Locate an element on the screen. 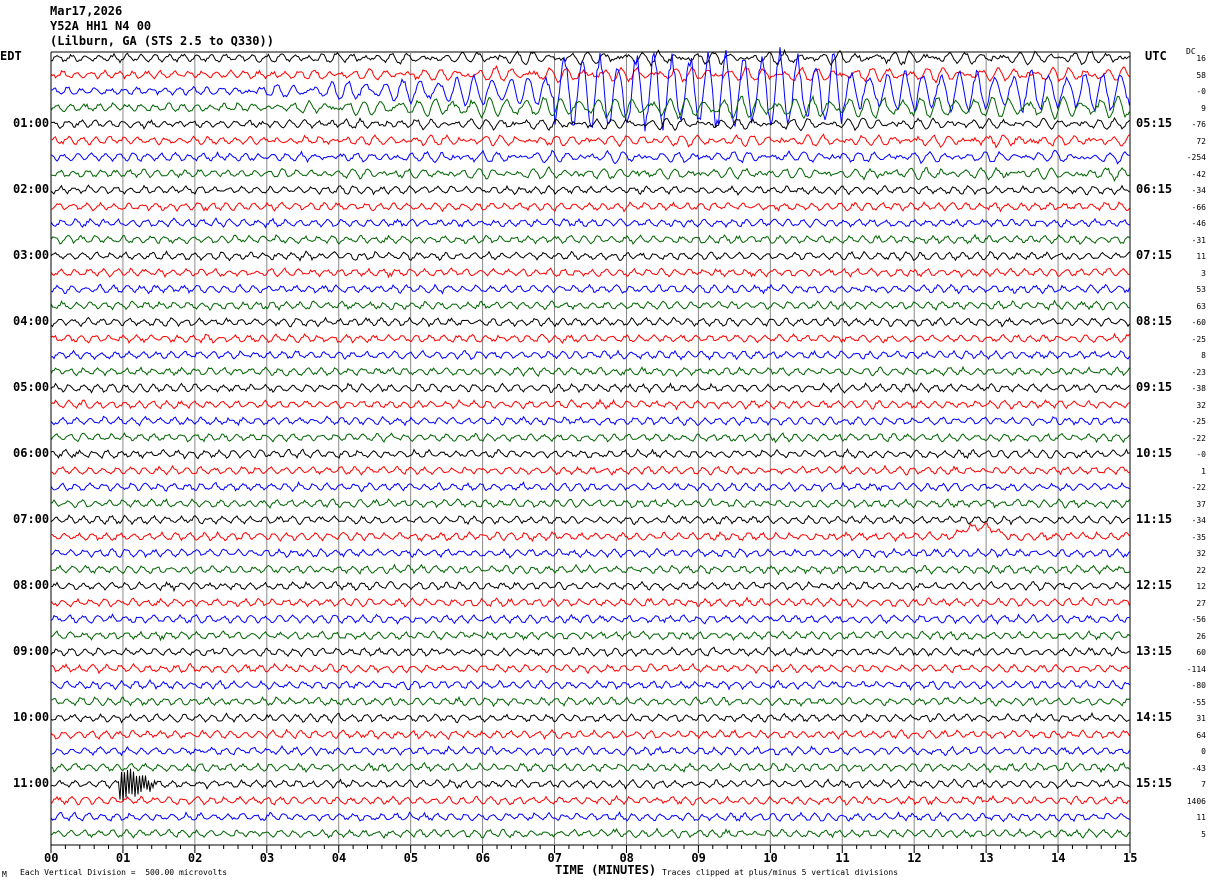 Image resolution: width=1210 pixels, height=886 pixels. dc-offset-value: 22 is located at coordinates (1201, 570).